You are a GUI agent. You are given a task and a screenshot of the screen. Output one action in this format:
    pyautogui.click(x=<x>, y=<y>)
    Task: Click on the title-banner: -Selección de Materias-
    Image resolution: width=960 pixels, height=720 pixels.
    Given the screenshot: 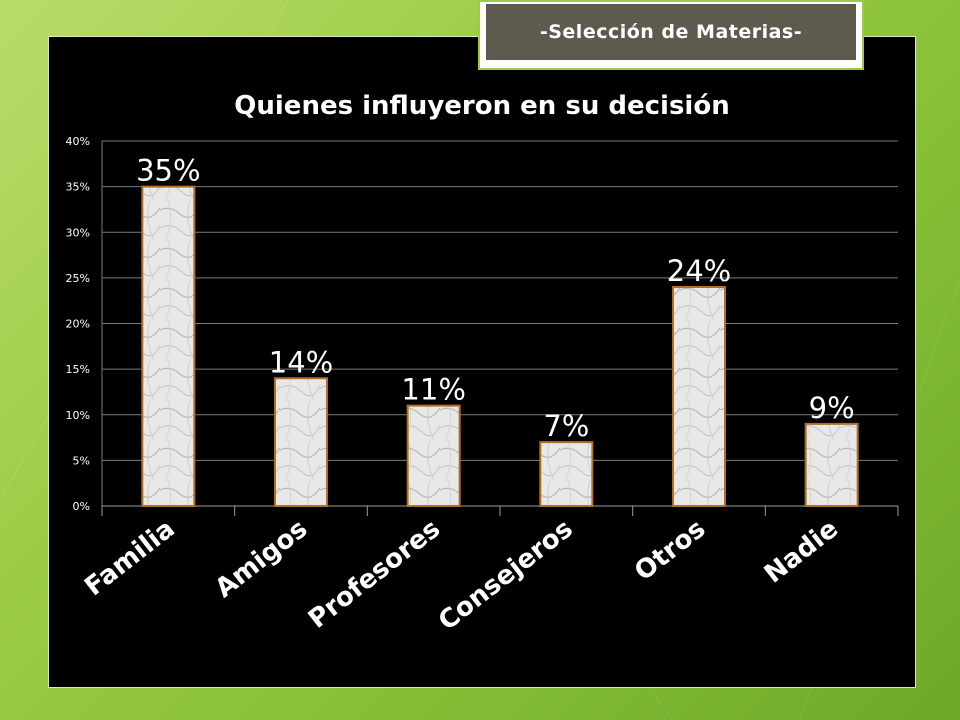 What is the action you would take?
    pyautogui.click(x=671, y=35)
    